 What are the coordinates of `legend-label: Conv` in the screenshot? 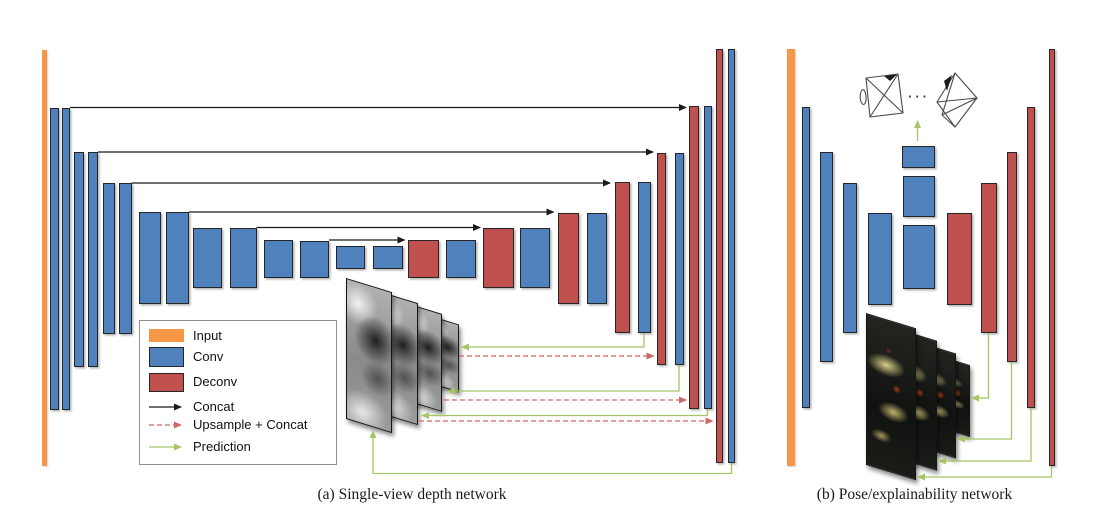 It's located at (208, 356).